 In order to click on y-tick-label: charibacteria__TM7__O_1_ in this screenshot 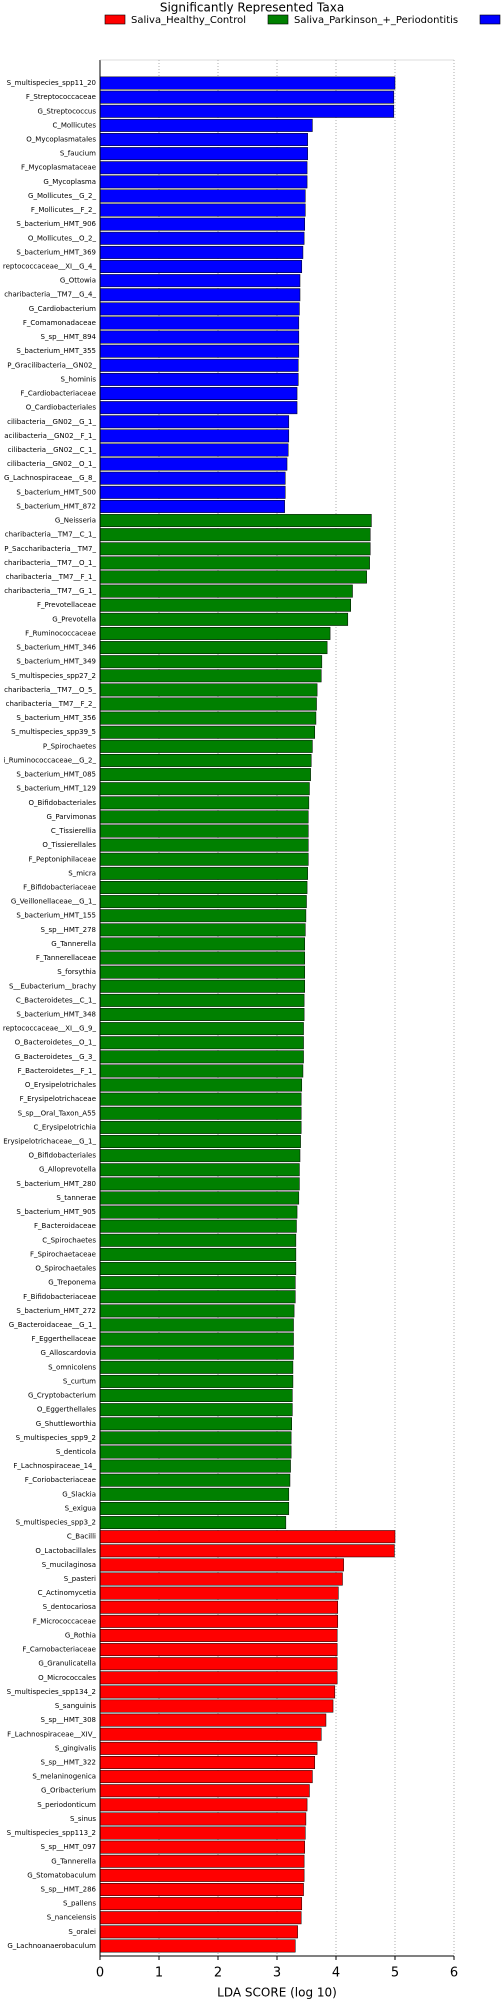, I will do `click(50, 563)`.